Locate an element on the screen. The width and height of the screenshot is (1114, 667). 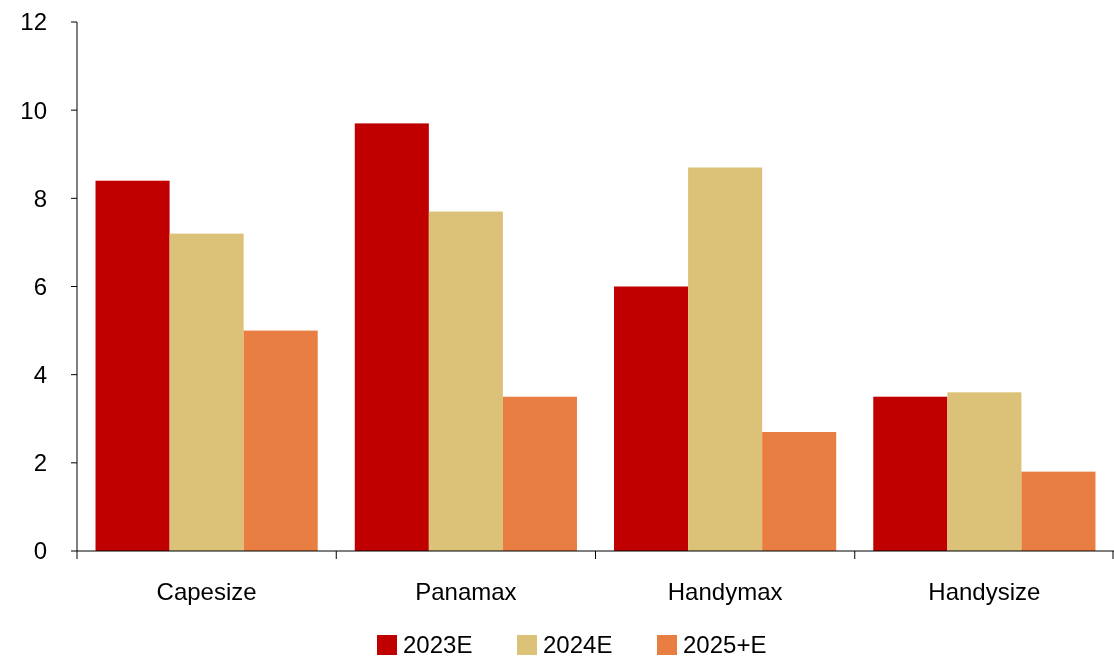
x-tick-label: Capesize is located at coordinates (206, 591).